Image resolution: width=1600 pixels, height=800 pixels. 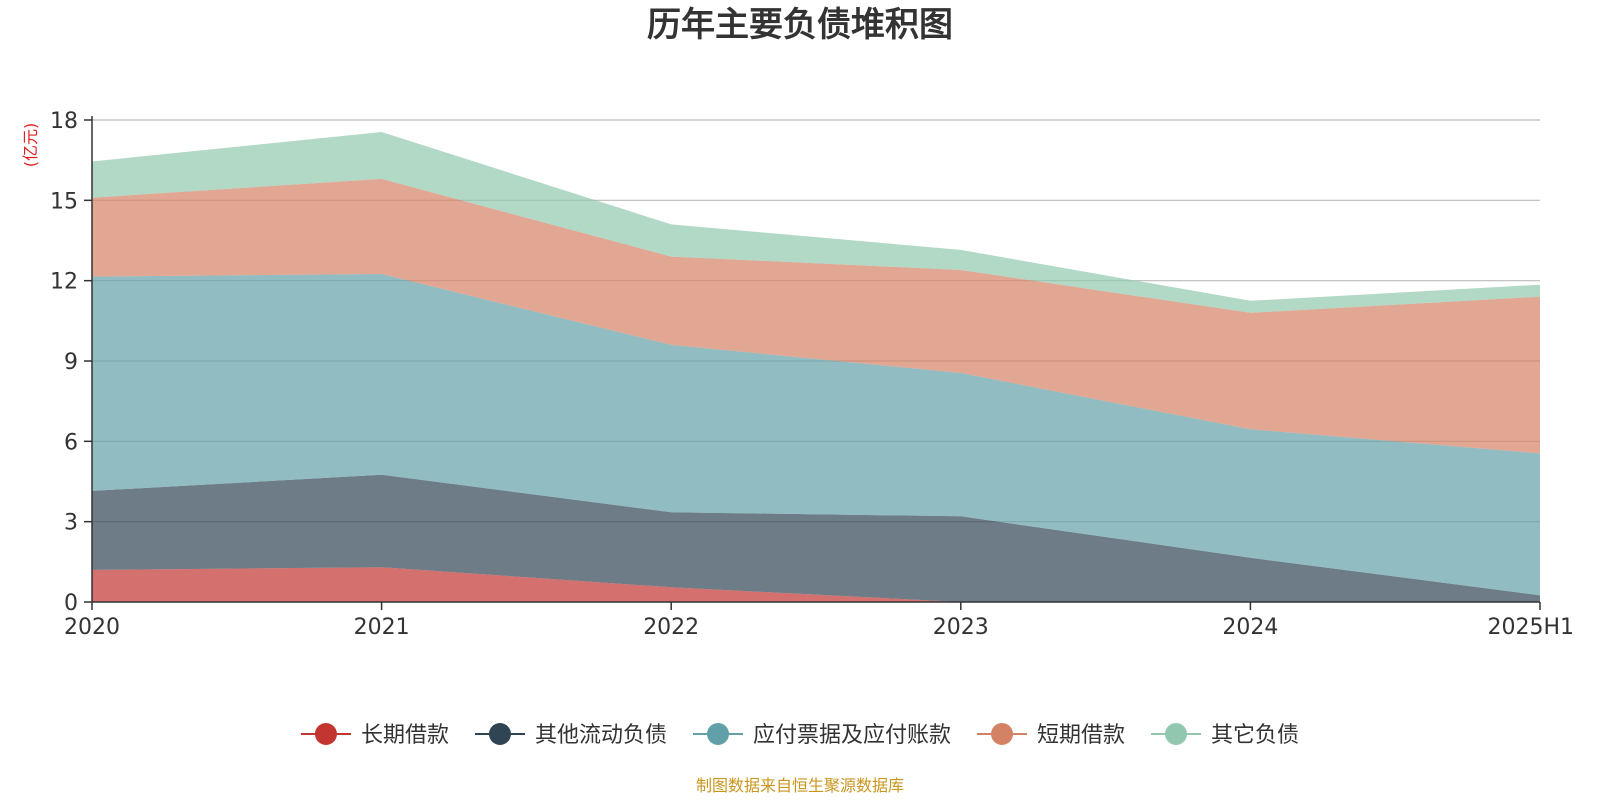 What do you see at coordinates (1081, 735) in the screenshot?
I see `legend-label: 短期借款` at bounding box center [1081, 735].